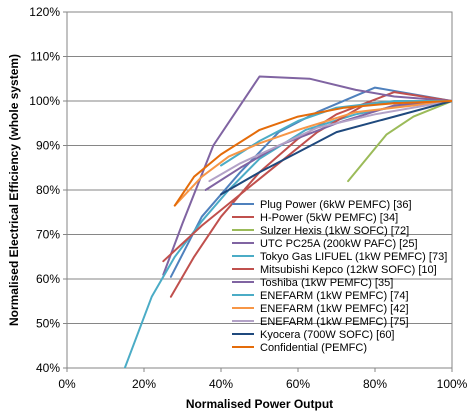  What do you see at coordinates (48, 324) in the screenshot?
I see `y-tick-label: 50%` at bounding box center [48, 324].